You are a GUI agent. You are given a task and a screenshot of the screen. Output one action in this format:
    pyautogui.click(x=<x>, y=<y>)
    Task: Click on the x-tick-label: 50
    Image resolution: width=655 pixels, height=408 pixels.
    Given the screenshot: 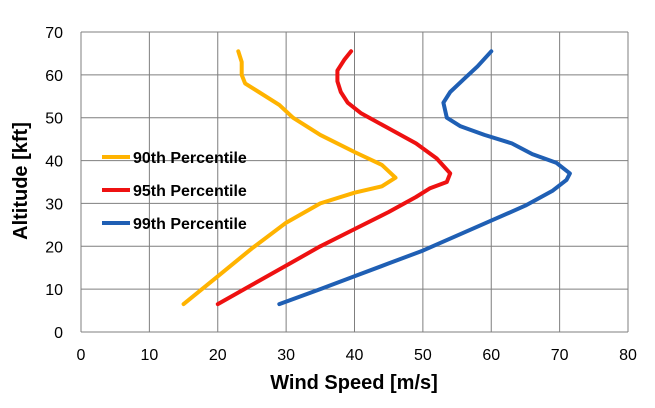 What is the action you would take?
    pyautogui.click(x=423, y=355)
    